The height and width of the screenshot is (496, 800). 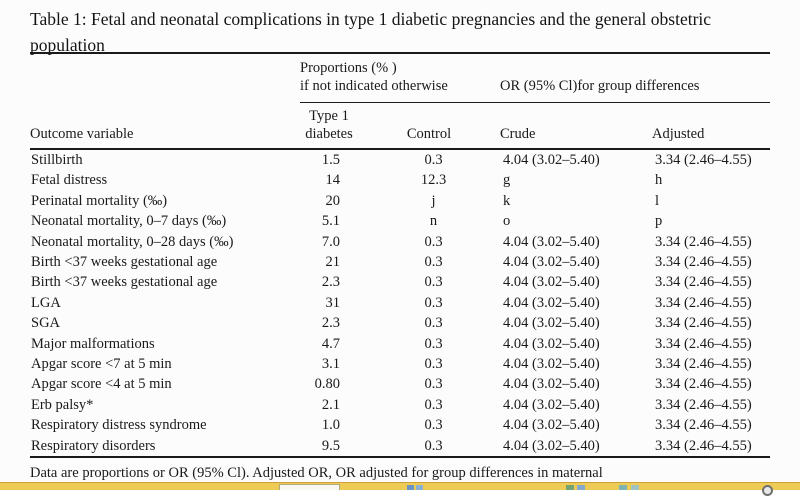 What do you see at coordinates (330, 425) in the screenshot?
I see `type1-diabetes-cell: 1.0` at bounding box center [330, 425].